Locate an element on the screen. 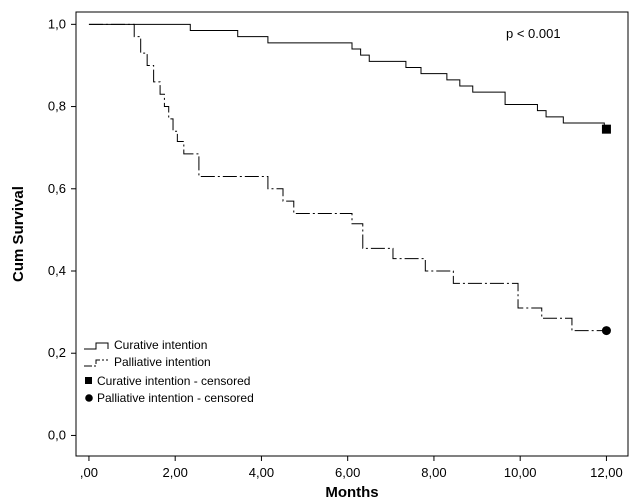  x-tick-label: 6,00 is located at coordinates (347, 472).